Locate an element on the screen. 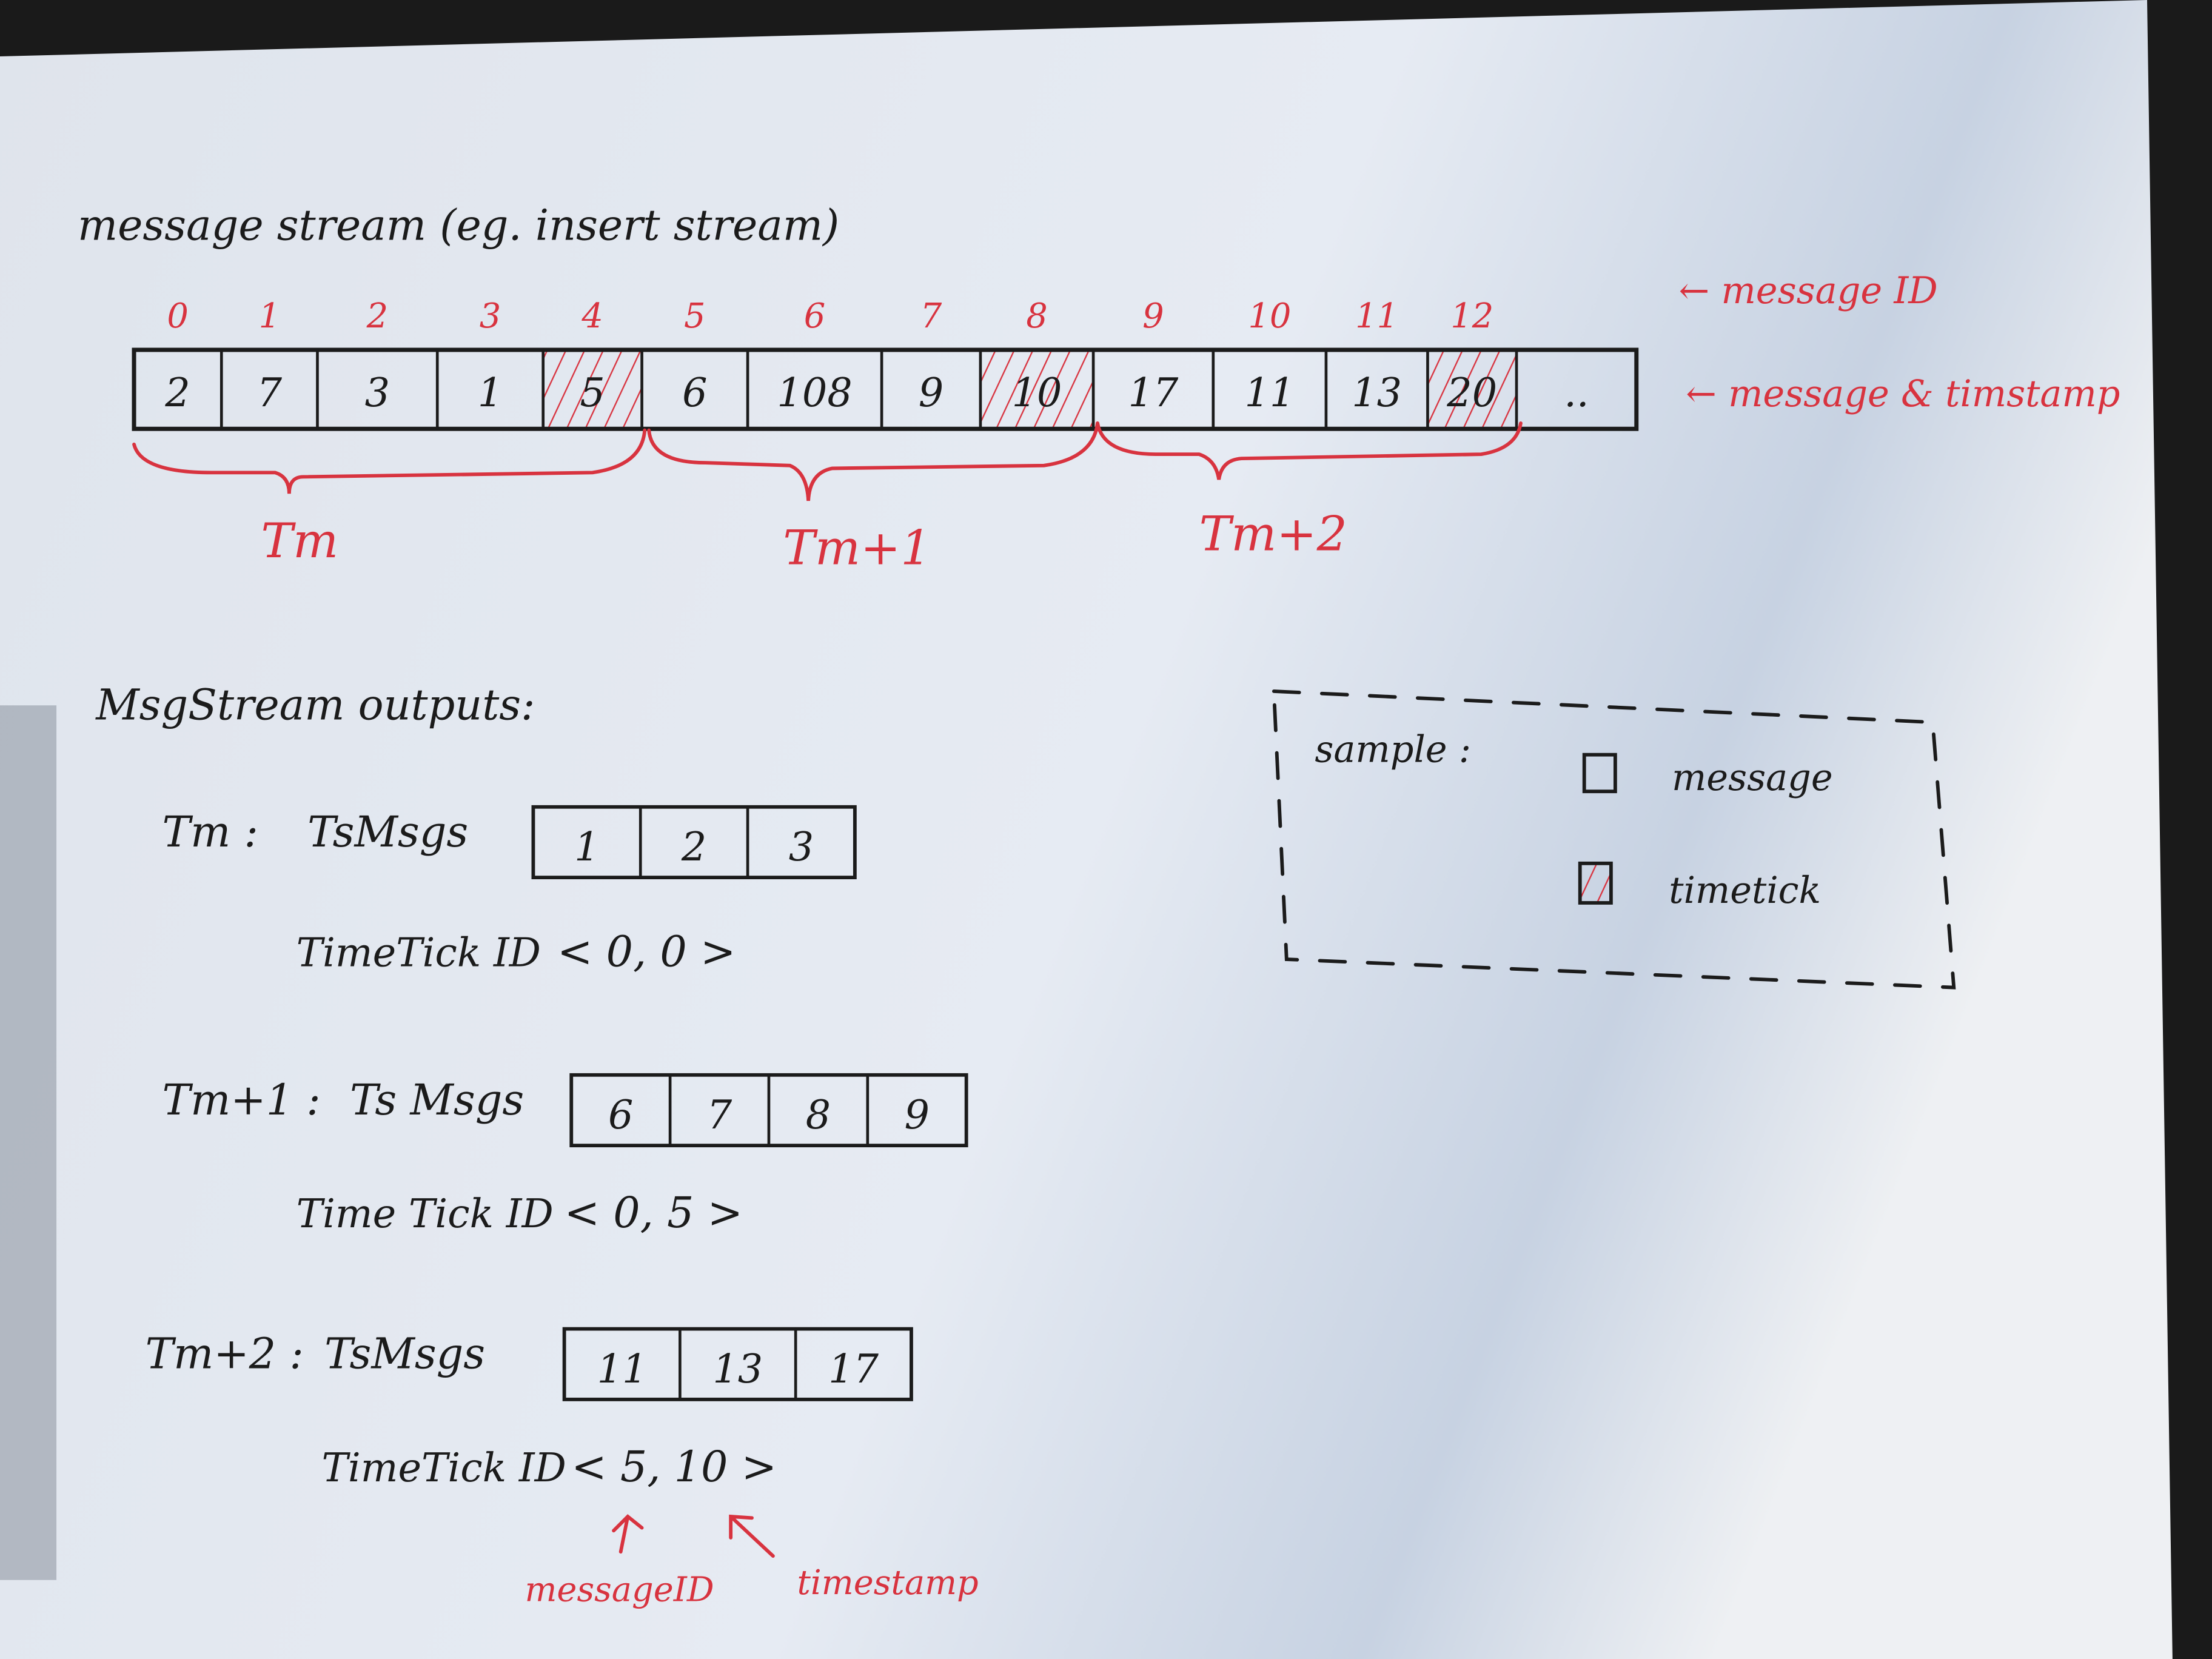 This screenshot has height=1659, width=2212. message-id: 12 is located at coordinates (1471, 316).